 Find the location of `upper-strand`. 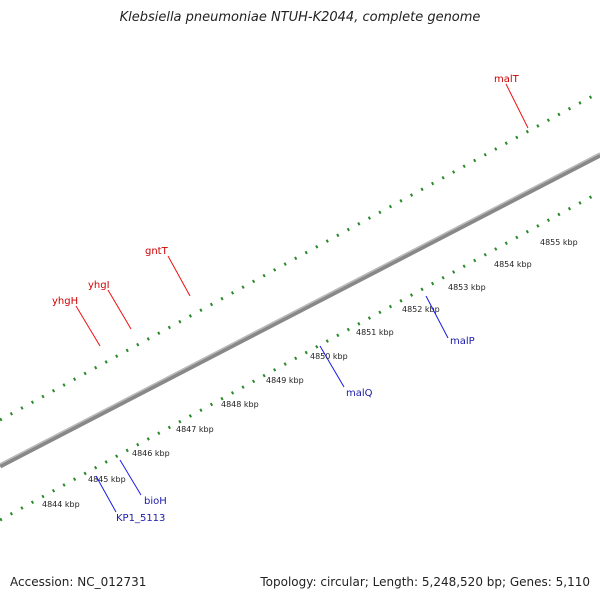

upper-strand is located at coordinates (197, 23).